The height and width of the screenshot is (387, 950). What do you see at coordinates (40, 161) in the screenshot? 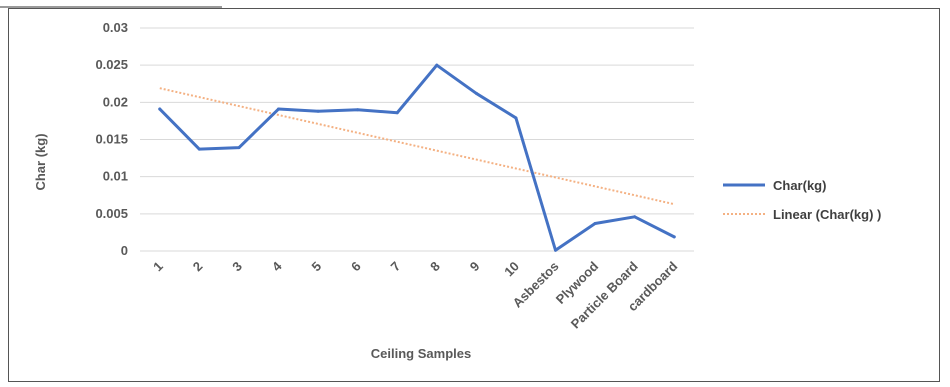
I see `y-axis-title: Char (kg)` at bounding box center [40, 161].